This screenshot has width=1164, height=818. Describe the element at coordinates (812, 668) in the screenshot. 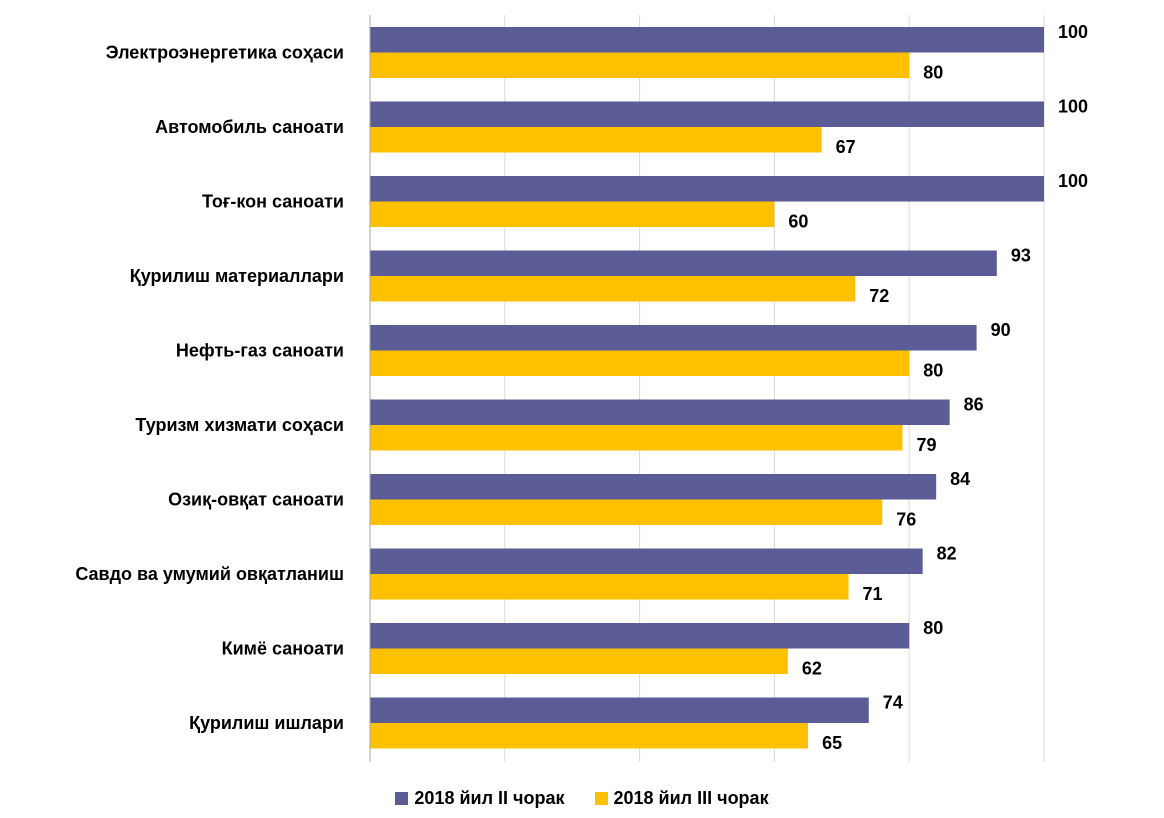

I see `data-label-series-2: 62` at that location.